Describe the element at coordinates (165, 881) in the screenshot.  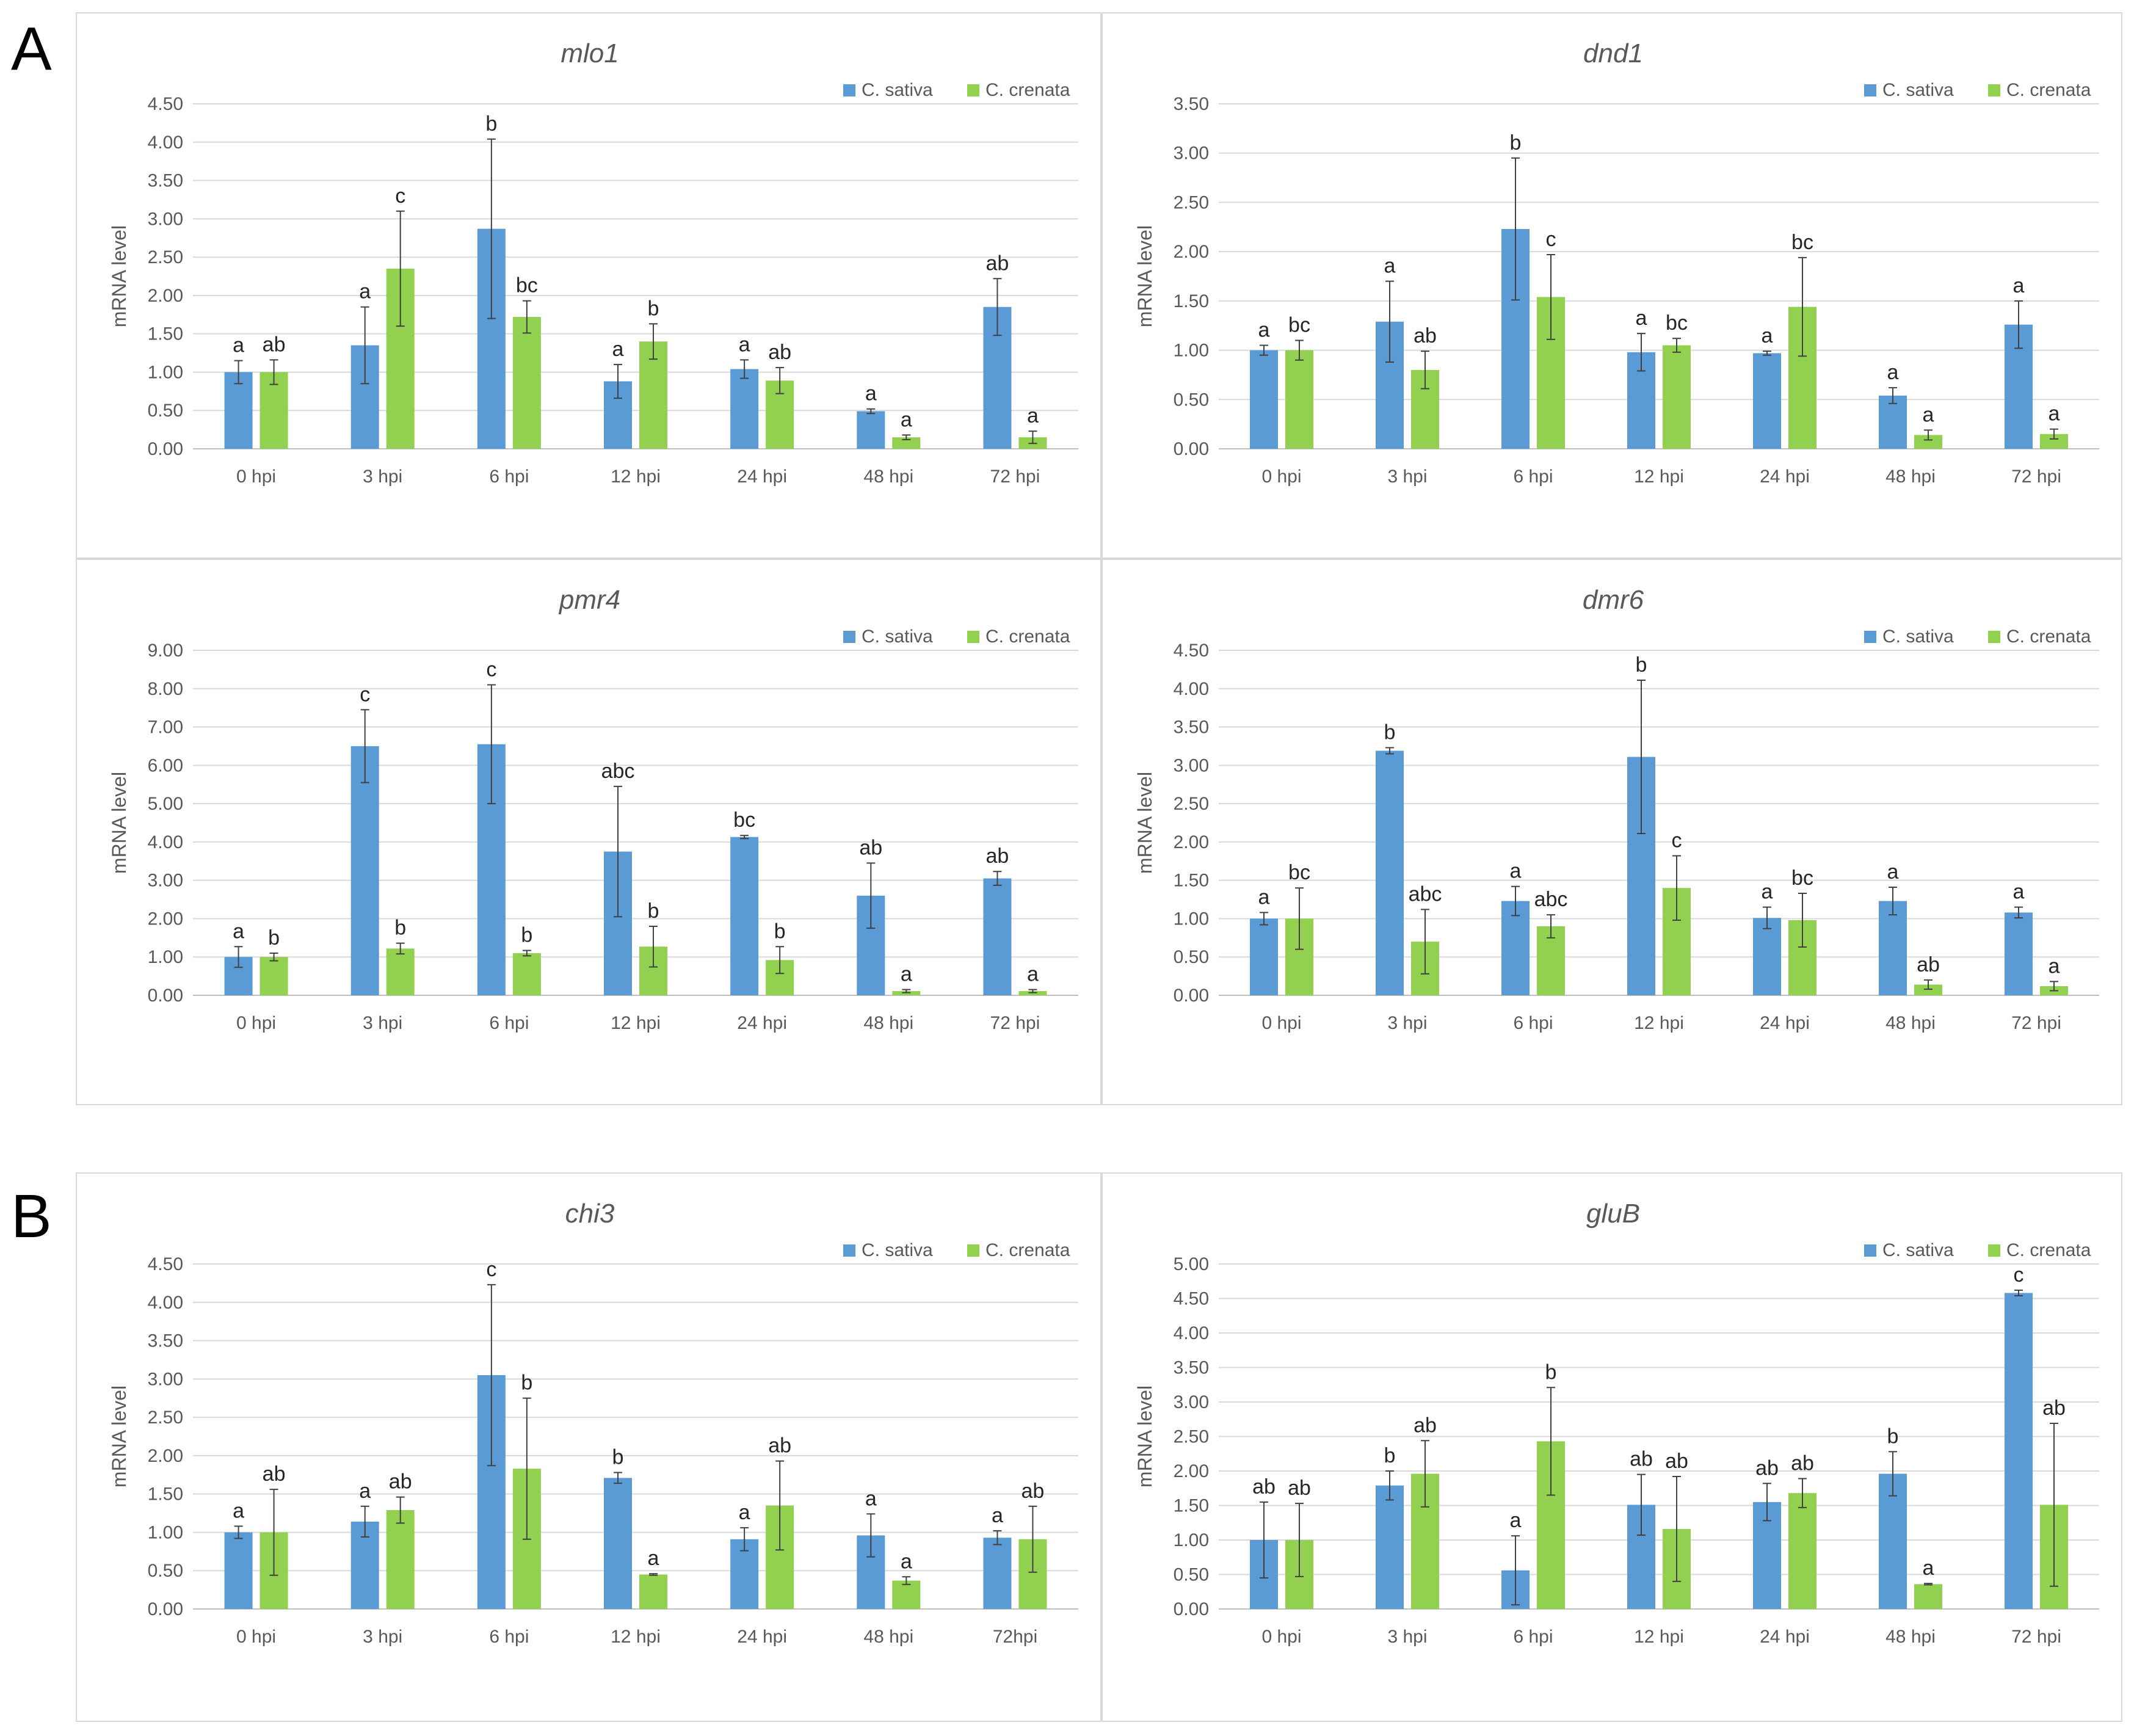
I see `y-tick-label: 3.00` at that location.